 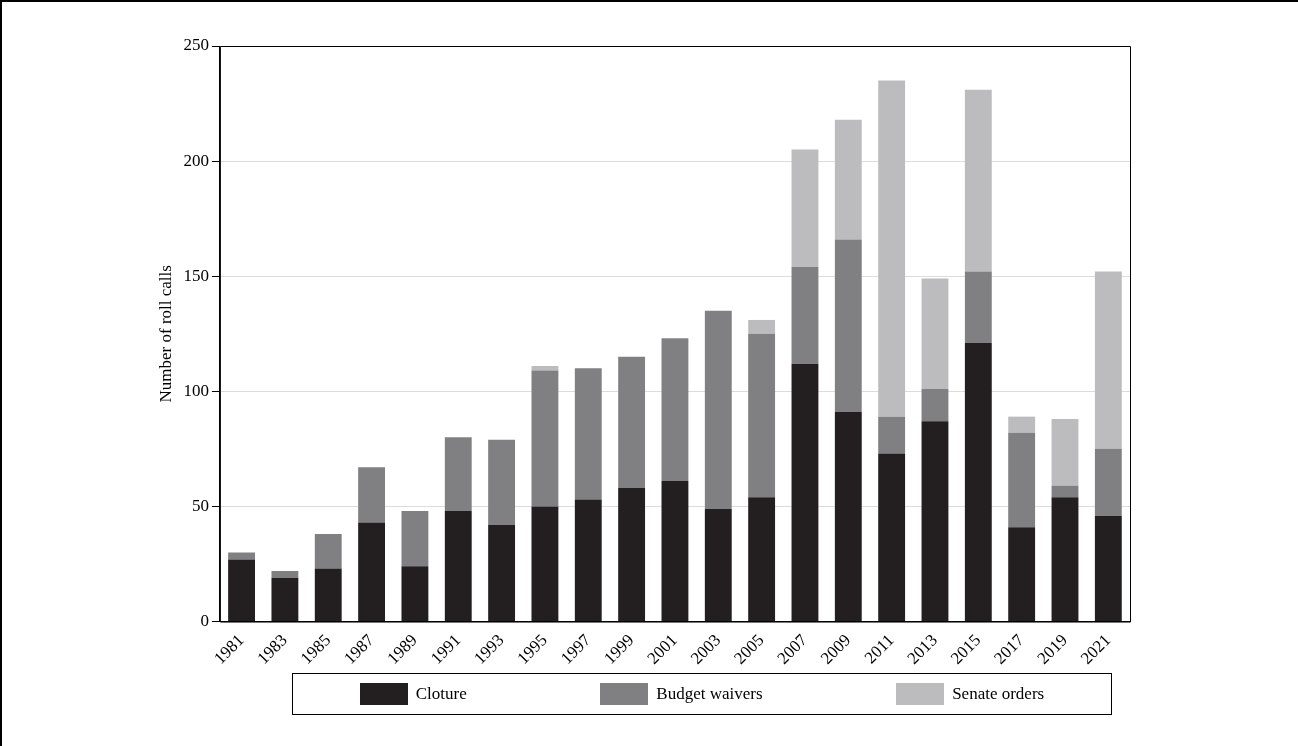 I want to click on y-tick-label: 100, so click(x=196, y=390).